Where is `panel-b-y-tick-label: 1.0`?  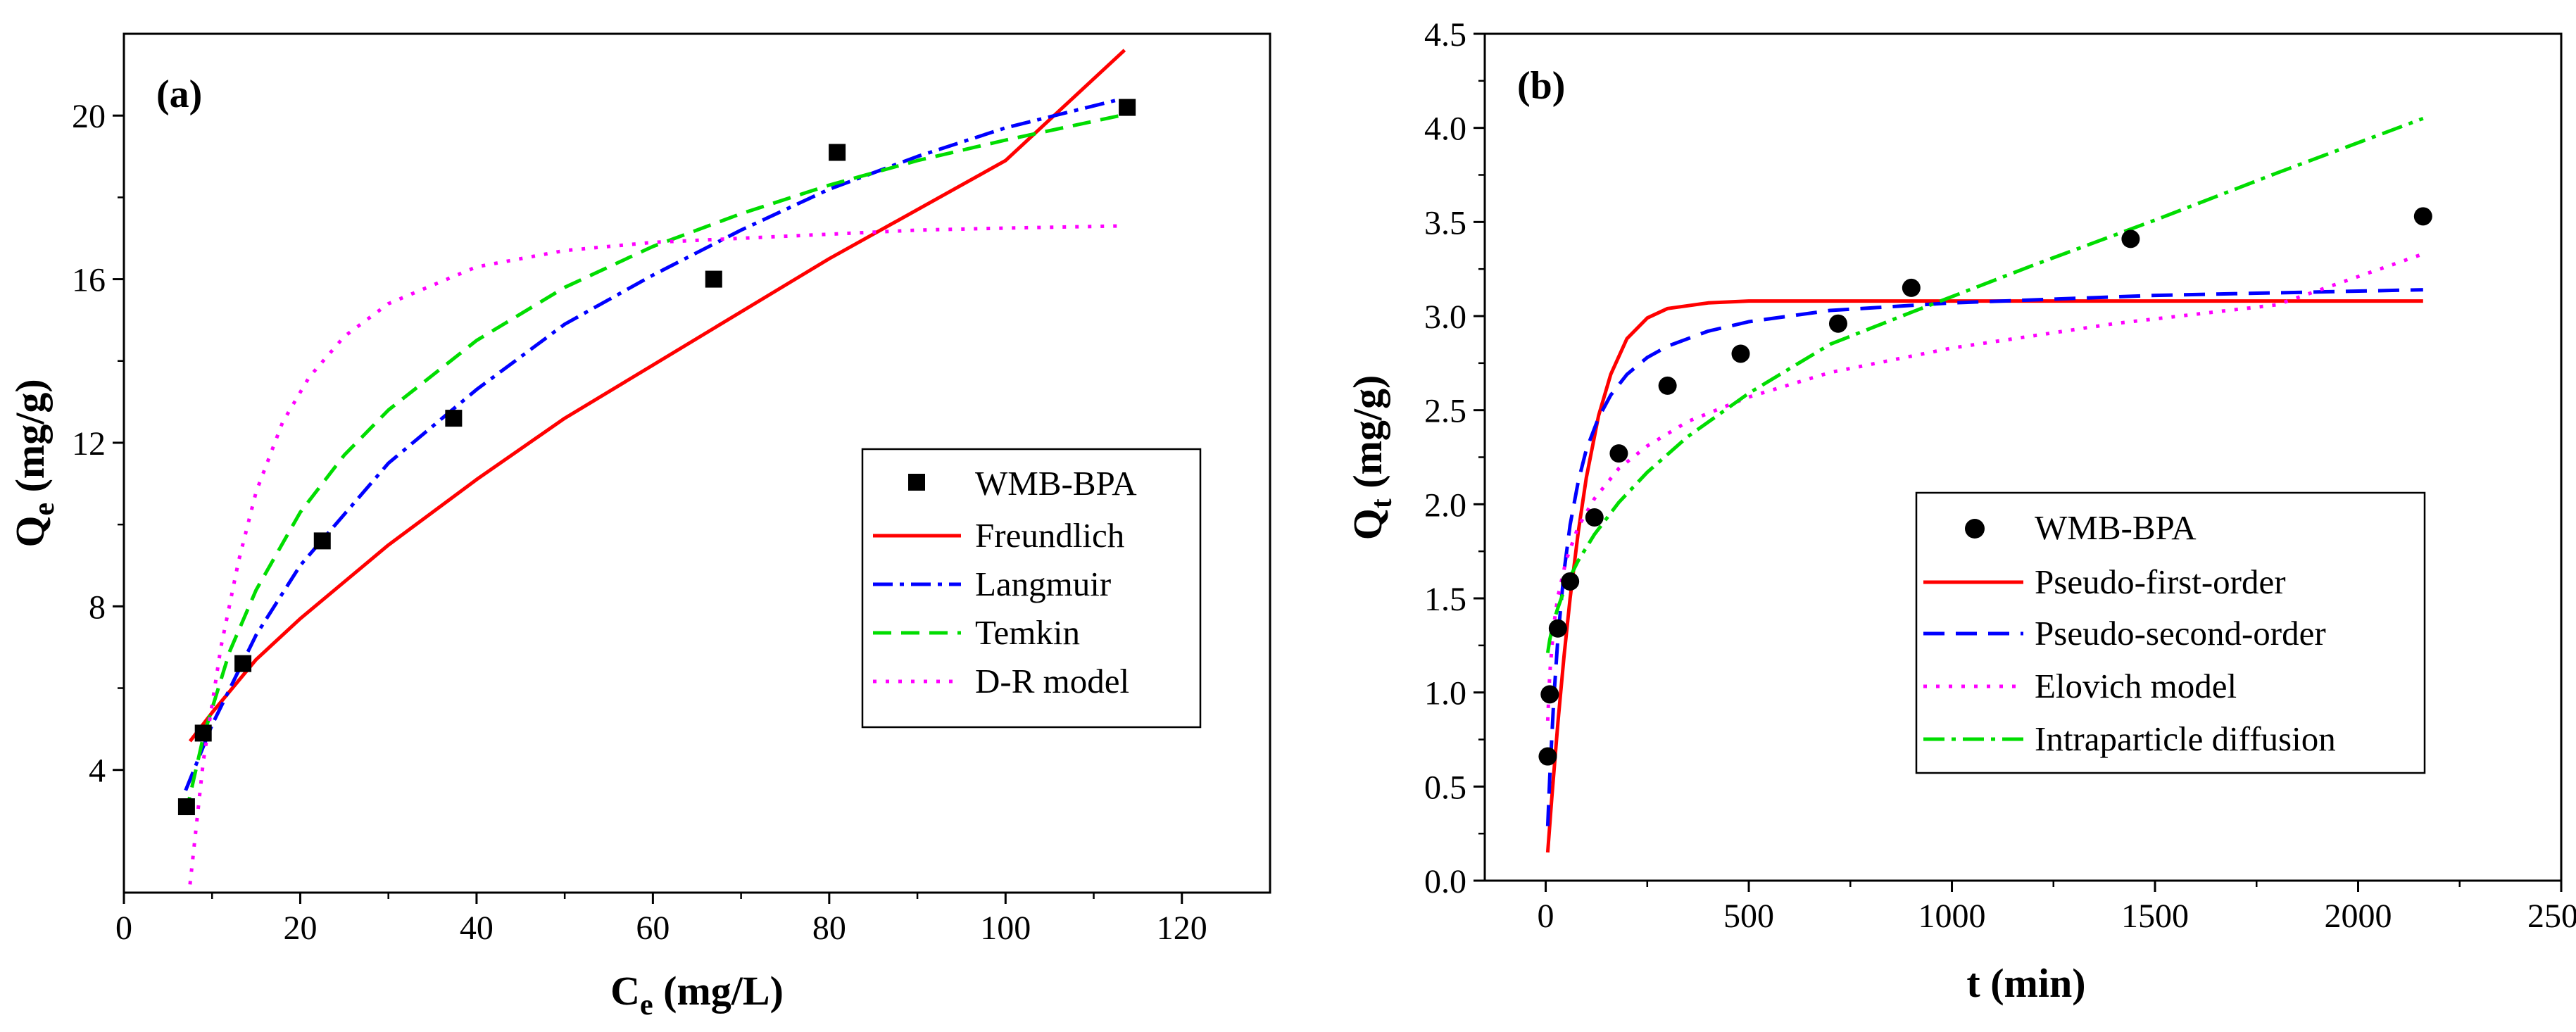
panel-b-y-tick-label: 1.0 is located at coordinates (1445, 694).